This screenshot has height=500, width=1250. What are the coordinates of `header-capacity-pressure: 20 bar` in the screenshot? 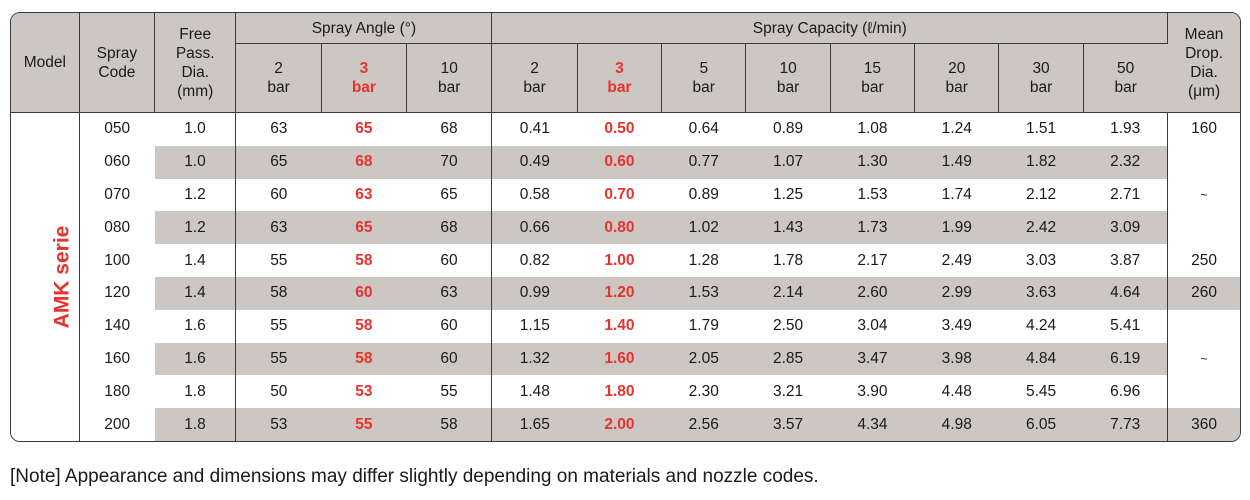 It's located at (957, 78).